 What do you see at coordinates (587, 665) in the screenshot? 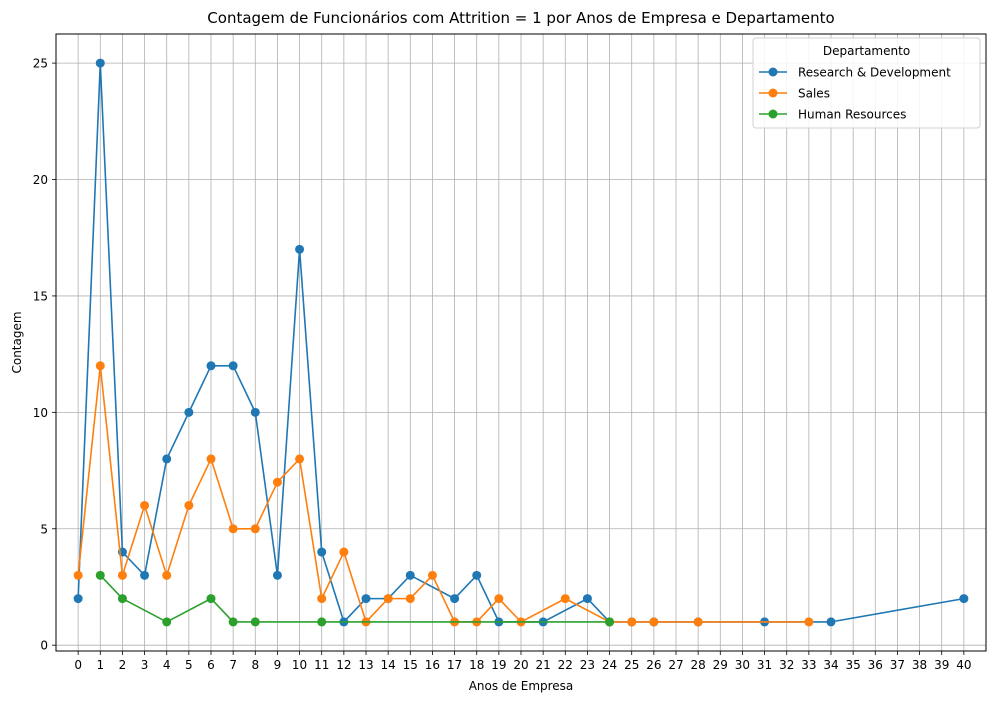
I see `x-tick-label: 23` at bounding box center [587, 665].